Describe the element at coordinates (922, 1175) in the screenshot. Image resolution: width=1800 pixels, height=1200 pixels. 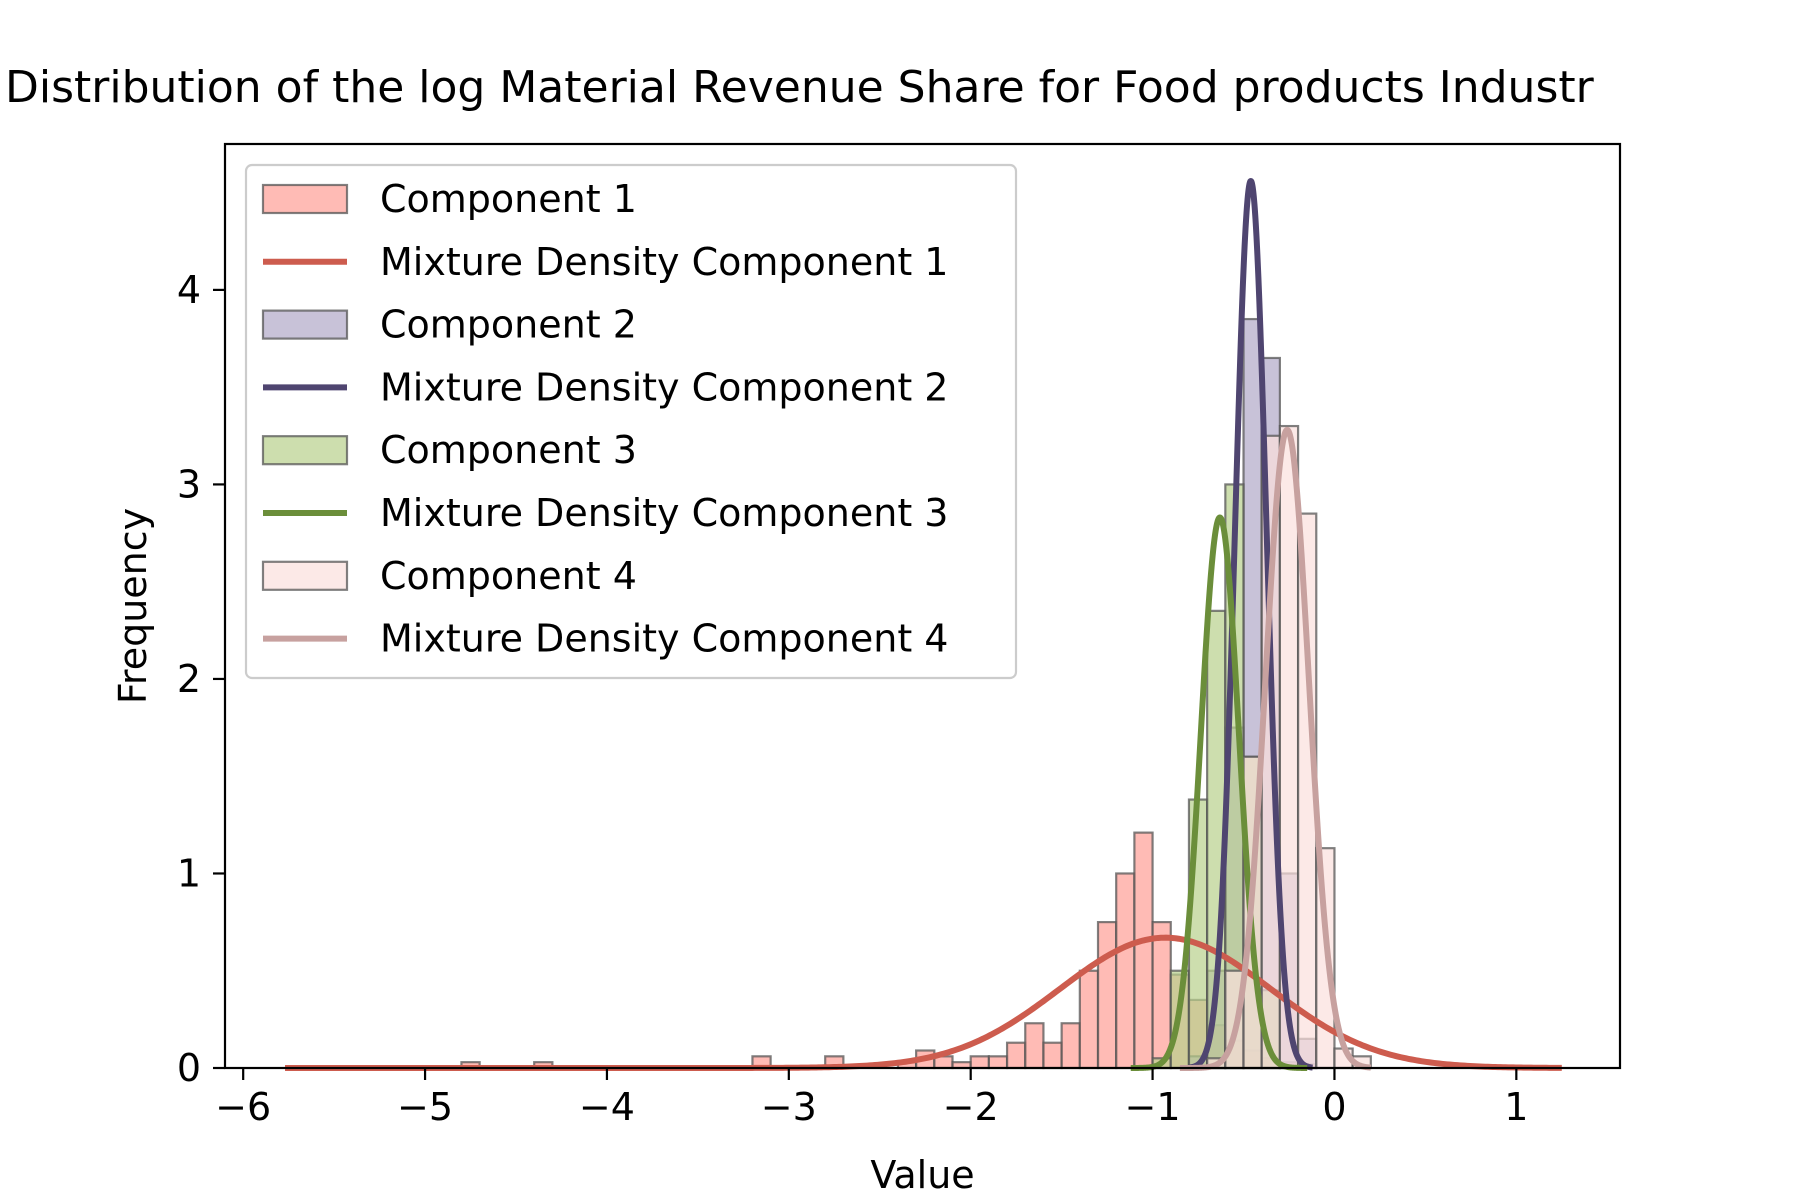
I see `x-axis-label: Value` at that location.